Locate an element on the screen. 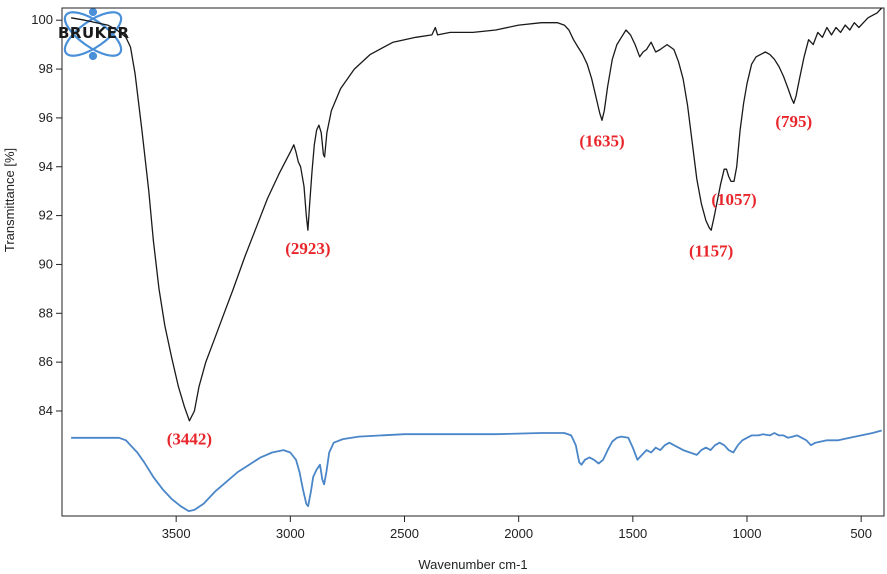  x-tick-label-2: 2500 is located at coordinates (404, 533).